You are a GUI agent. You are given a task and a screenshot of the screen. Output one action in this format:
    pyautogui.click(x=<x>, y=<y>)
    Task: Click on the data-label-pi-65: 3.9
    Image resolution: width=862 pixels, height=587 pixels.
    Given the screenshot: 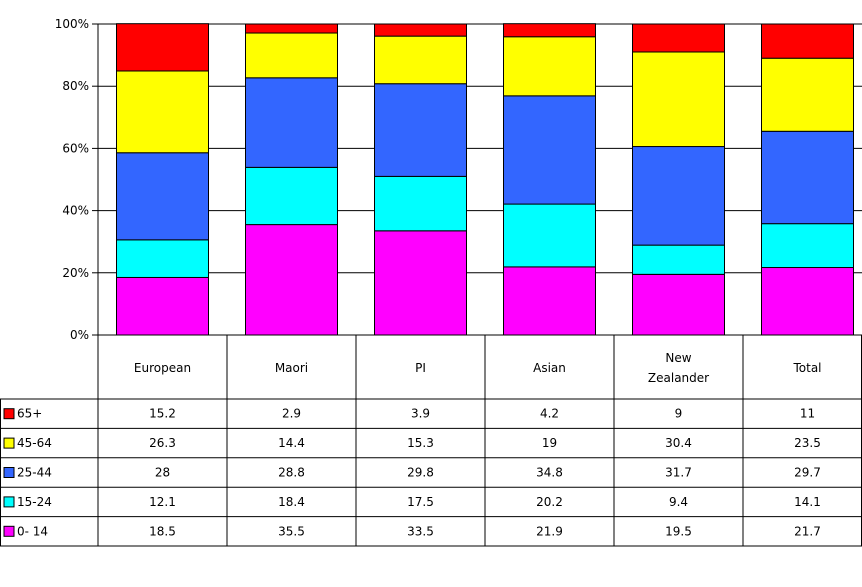 What is the action you would take?
    pyautogui.click(x=420, y=414)
    